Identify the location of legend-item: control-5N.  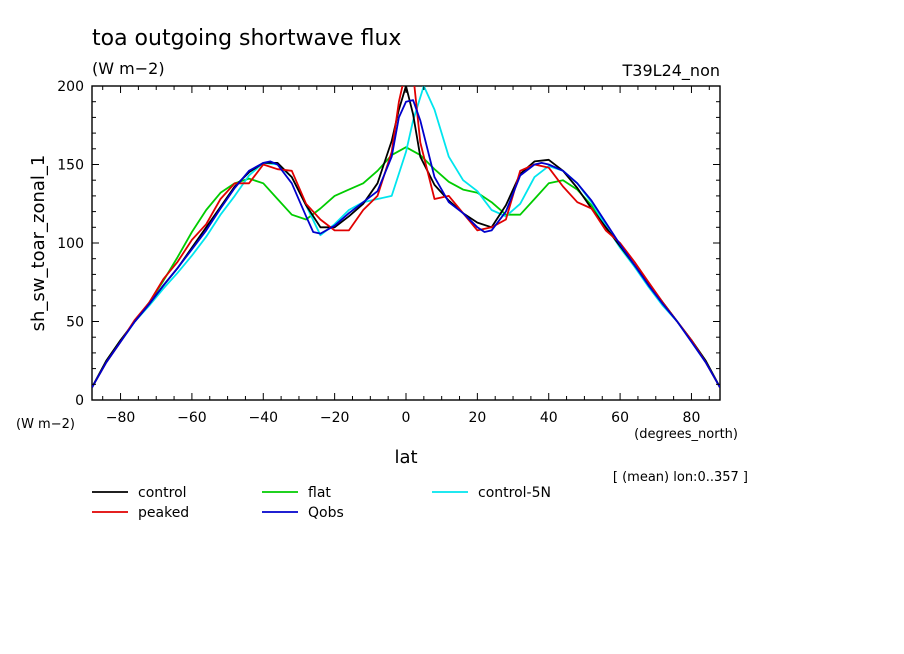
(491, 493).